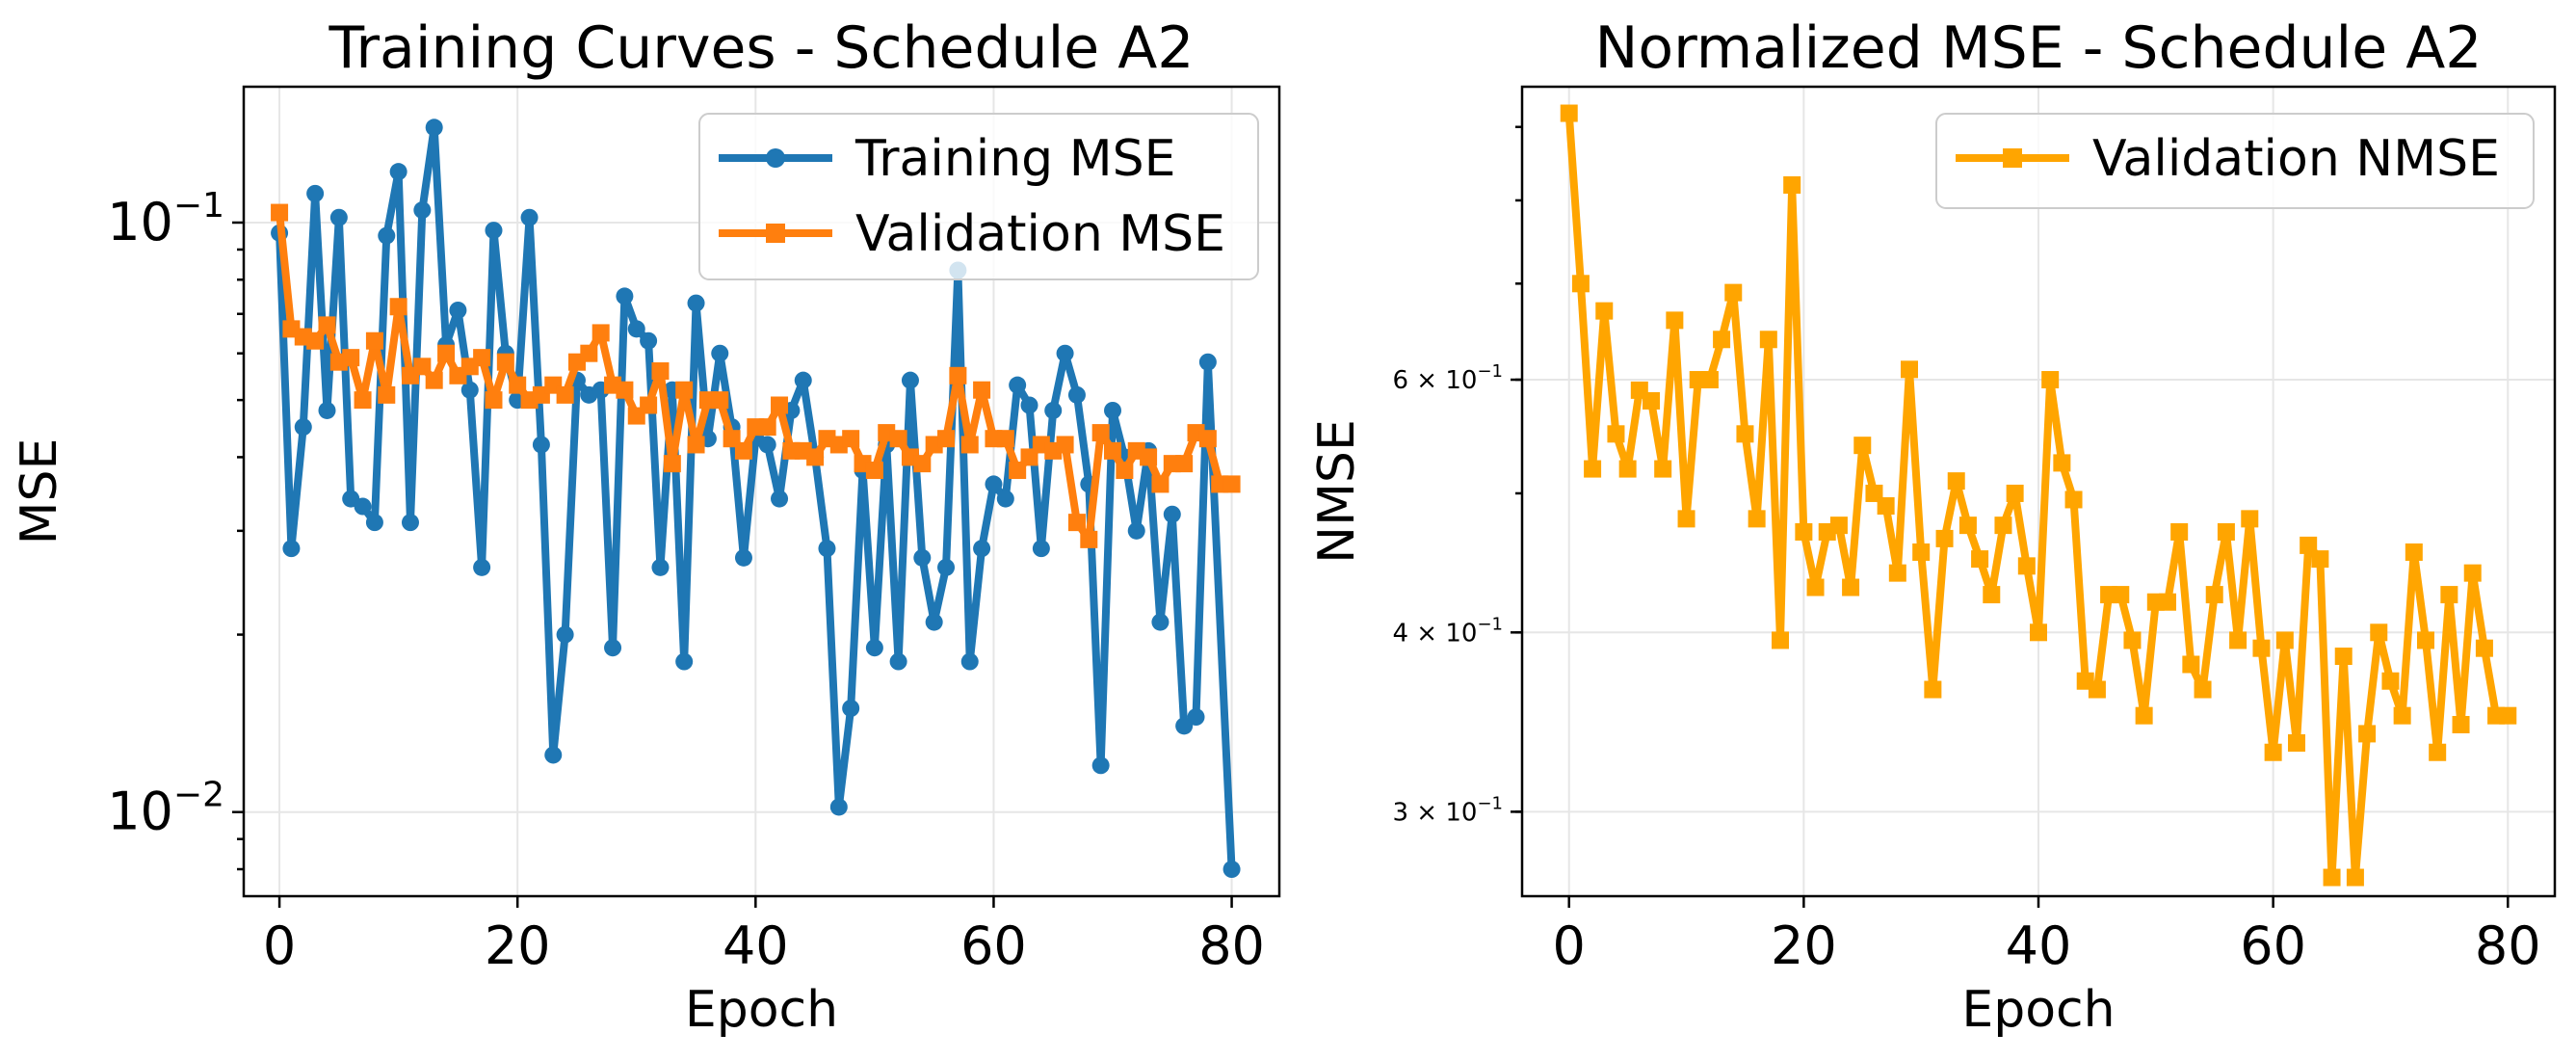 The height and width of the screenshot is (1060, 2576). I want to click on chart-title: Training Curves - Schedule A2, so click(762, 48).